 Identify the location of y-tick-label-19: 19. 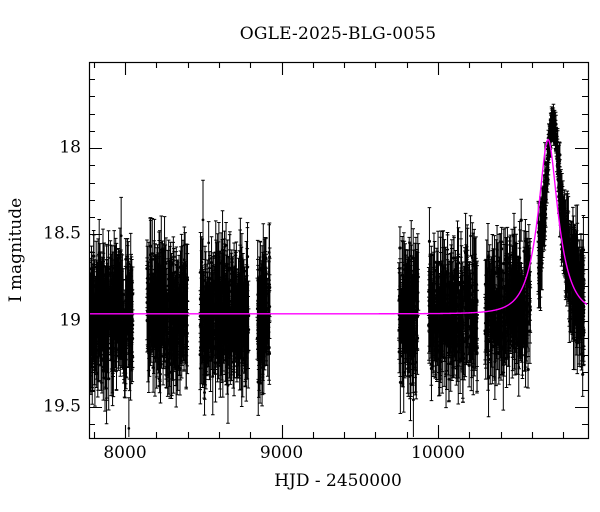
(70, 320).